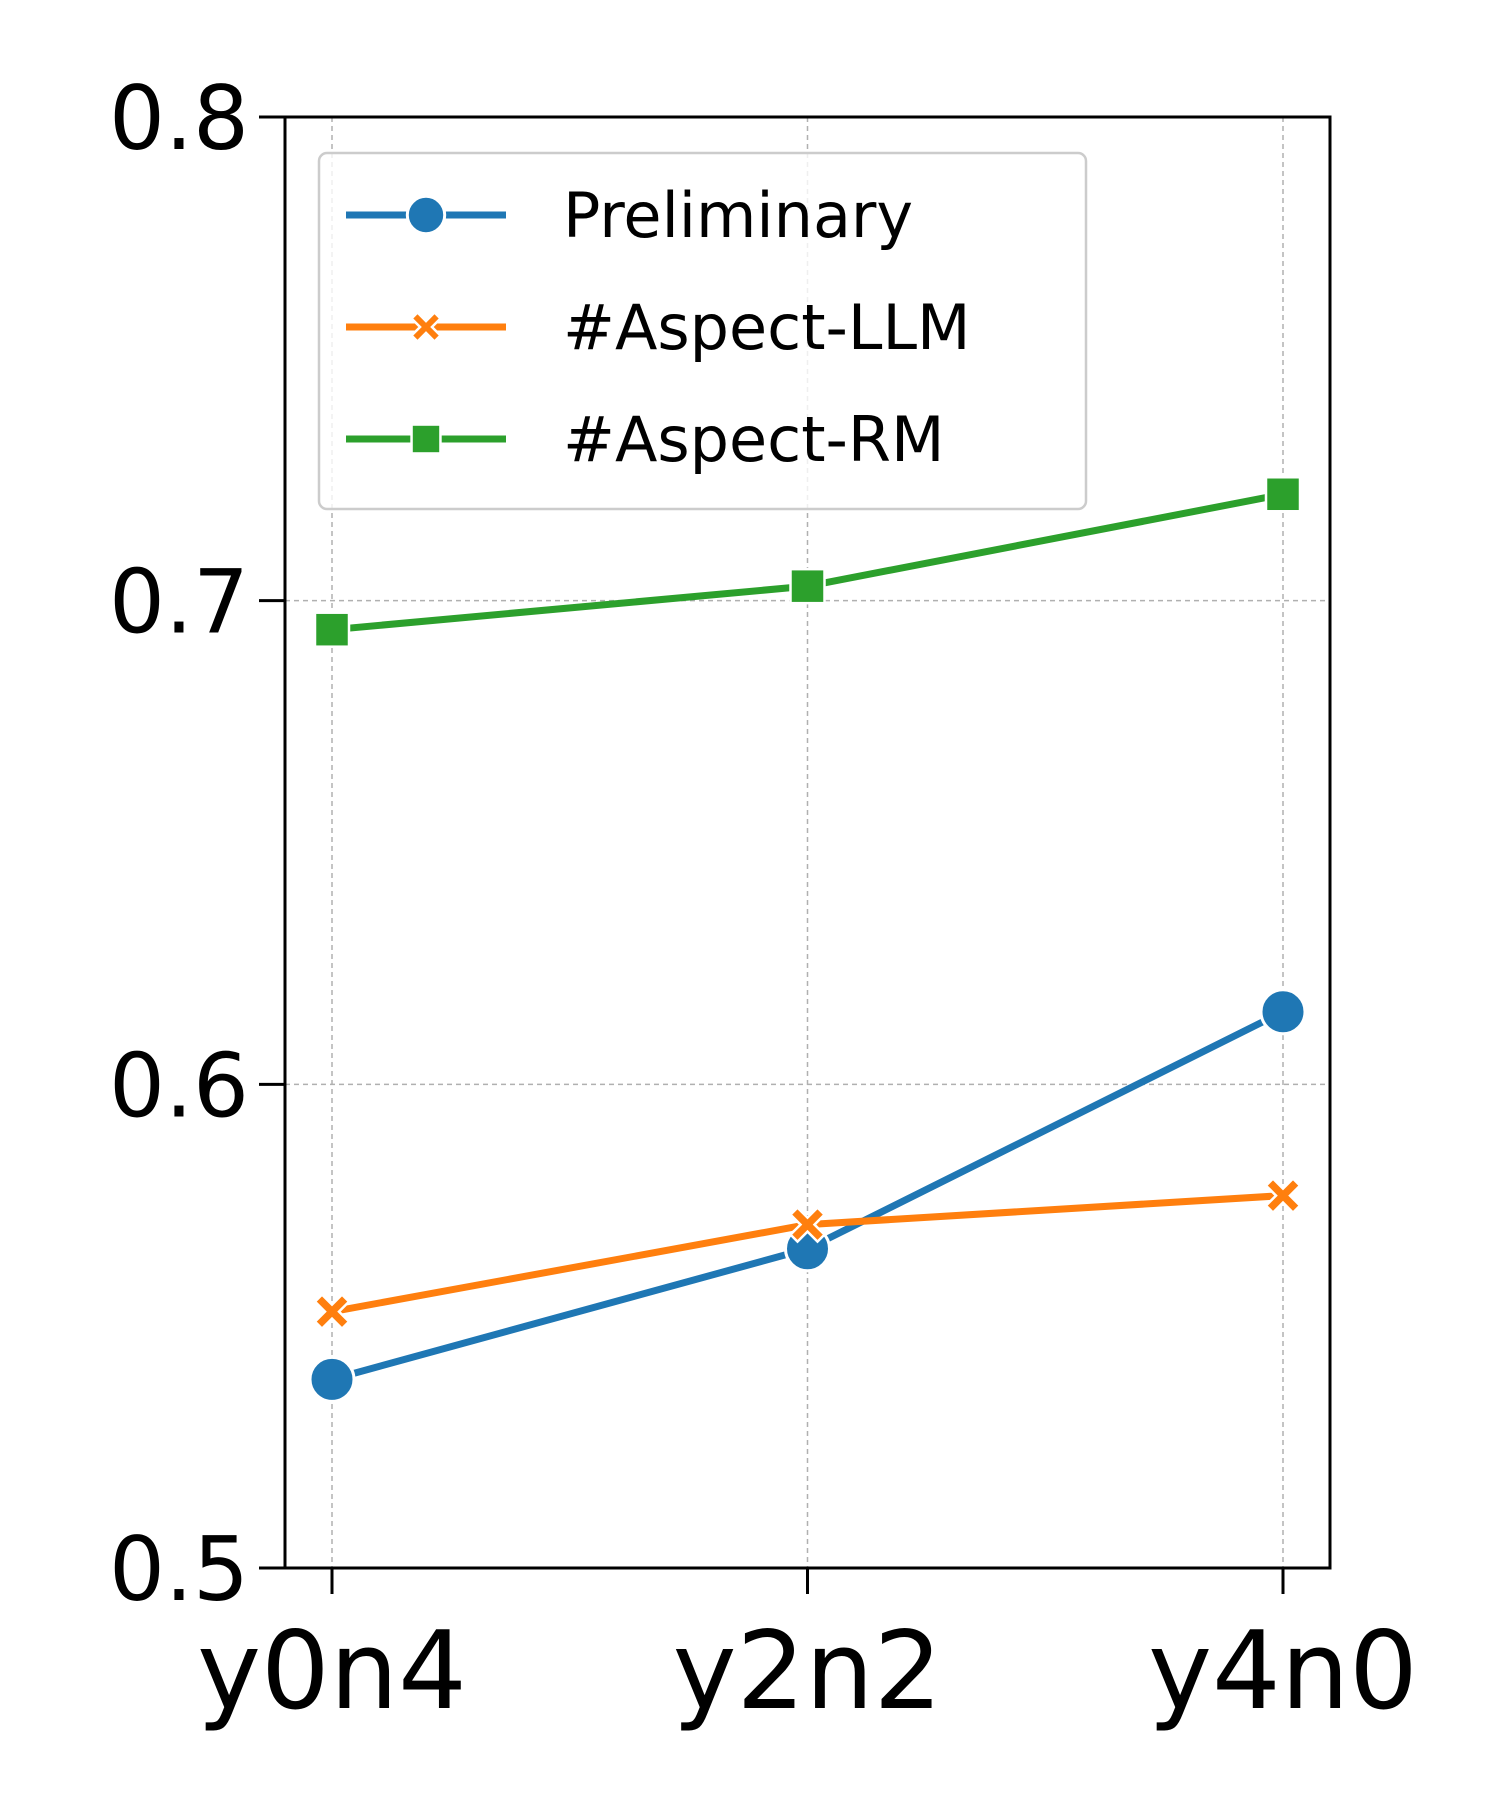  I want to click on legend-entry: #Aspect-LLM, so click(658, 327).